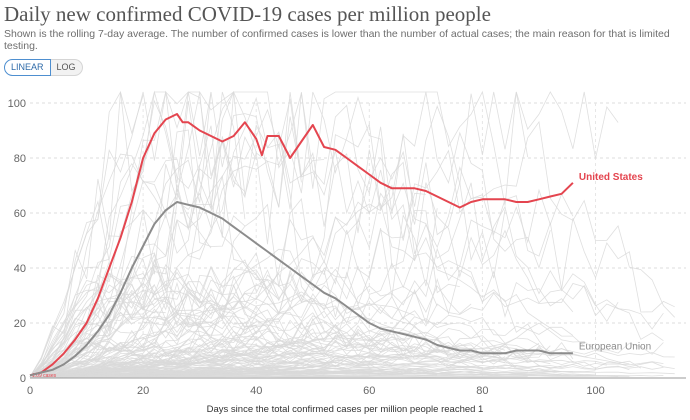 Image resolution: width=690 pixels, height=420 pixels. Describe the element at coordinates (615, 346) in the screenshot. I see `series-label: European Union` at that location.